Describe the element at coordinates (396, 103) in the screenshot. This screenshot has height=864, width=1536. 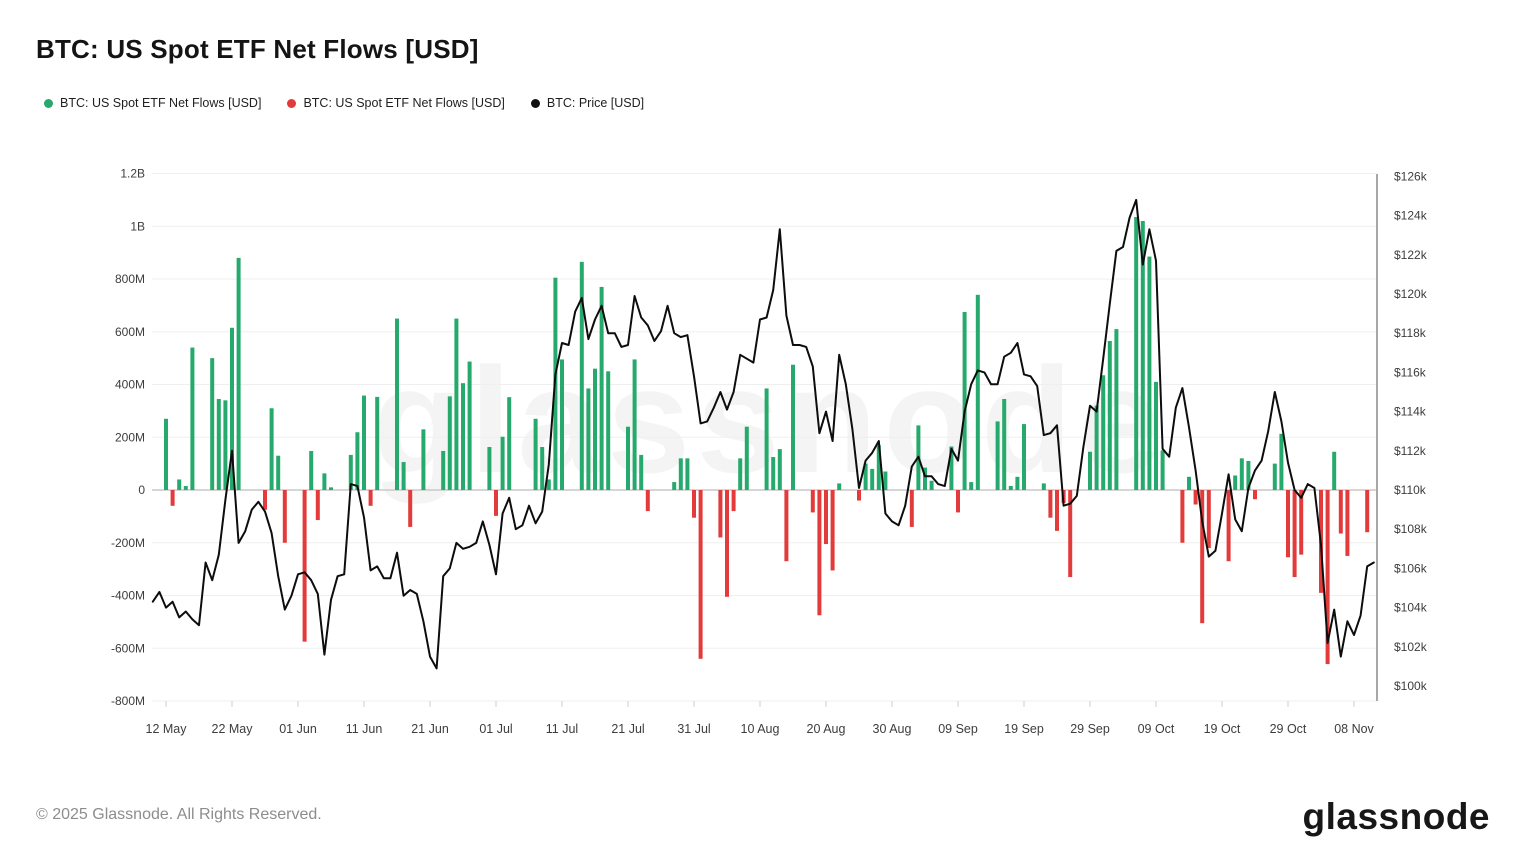
I see `legend-item-negative-flows: BTC: US Spot ETF Net Flows [USD]` at that location.